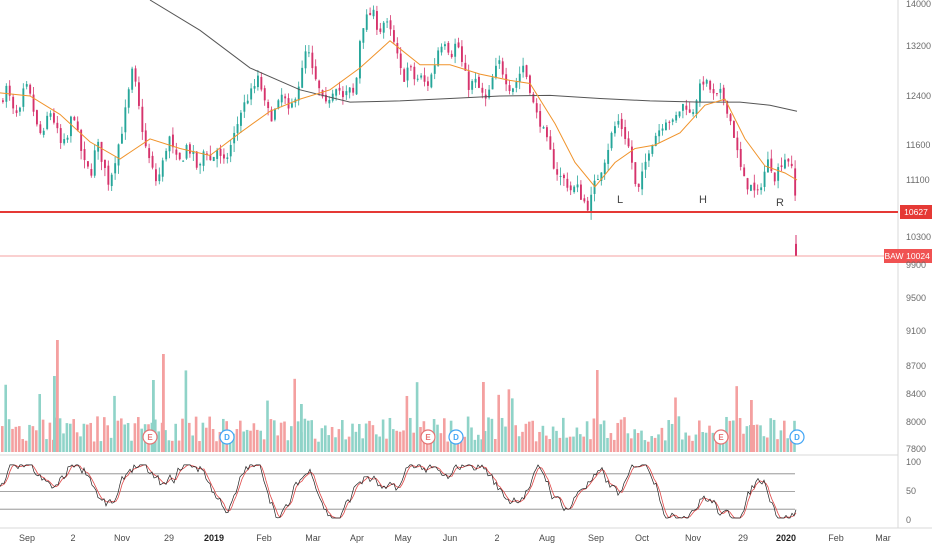 This screenshot has height=550, width=932. What do you see at coordinates (908, 520) in the screenshot?
I see `oscillator-tick-label: 0` at bounding box center [908, 520].